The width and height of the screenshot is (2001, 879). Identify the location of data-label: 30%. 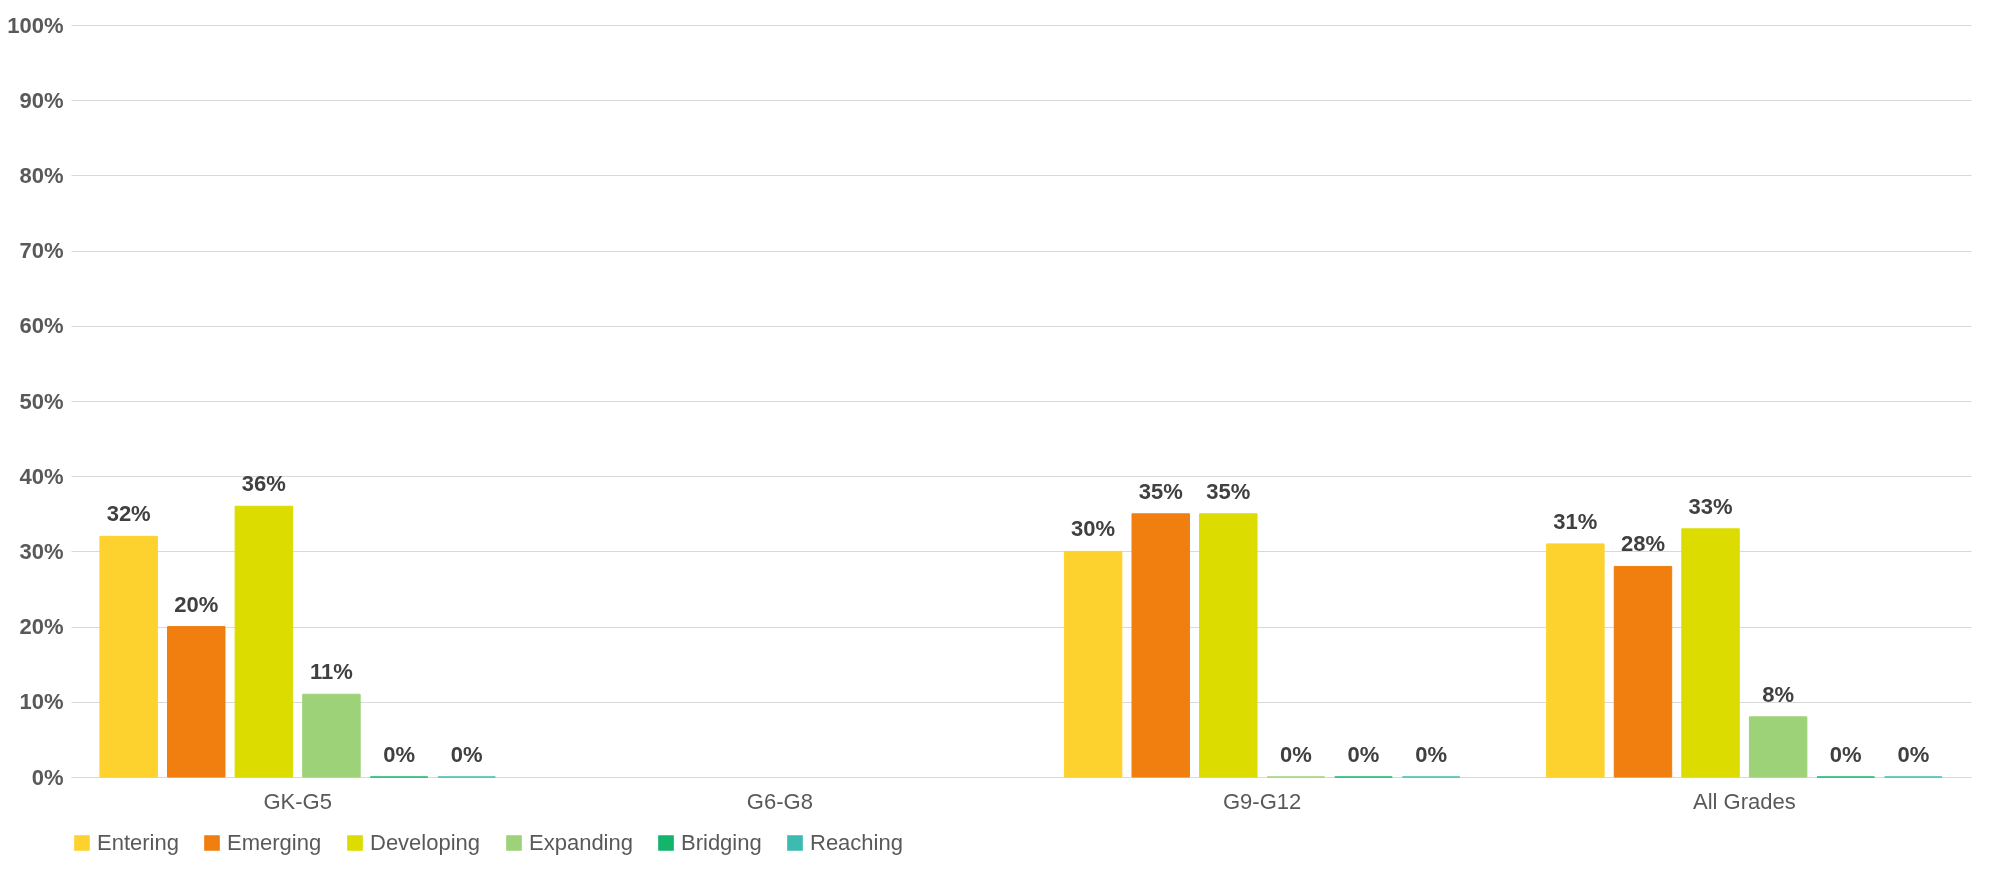
(1093, 529).